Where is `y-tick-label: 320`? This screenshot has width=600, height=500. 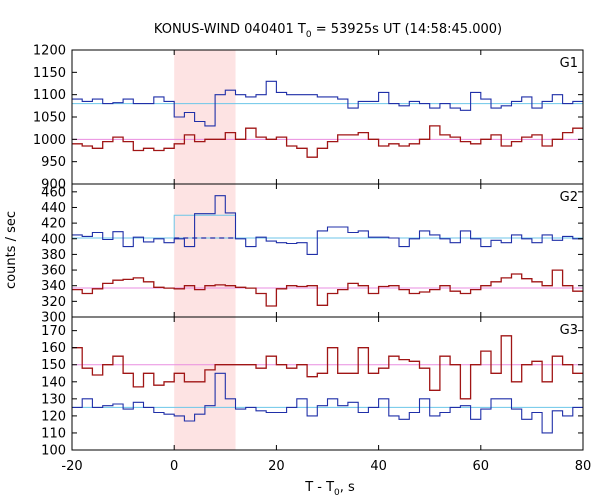 y-tick-label: 320 is located at coordinates (53, 302).